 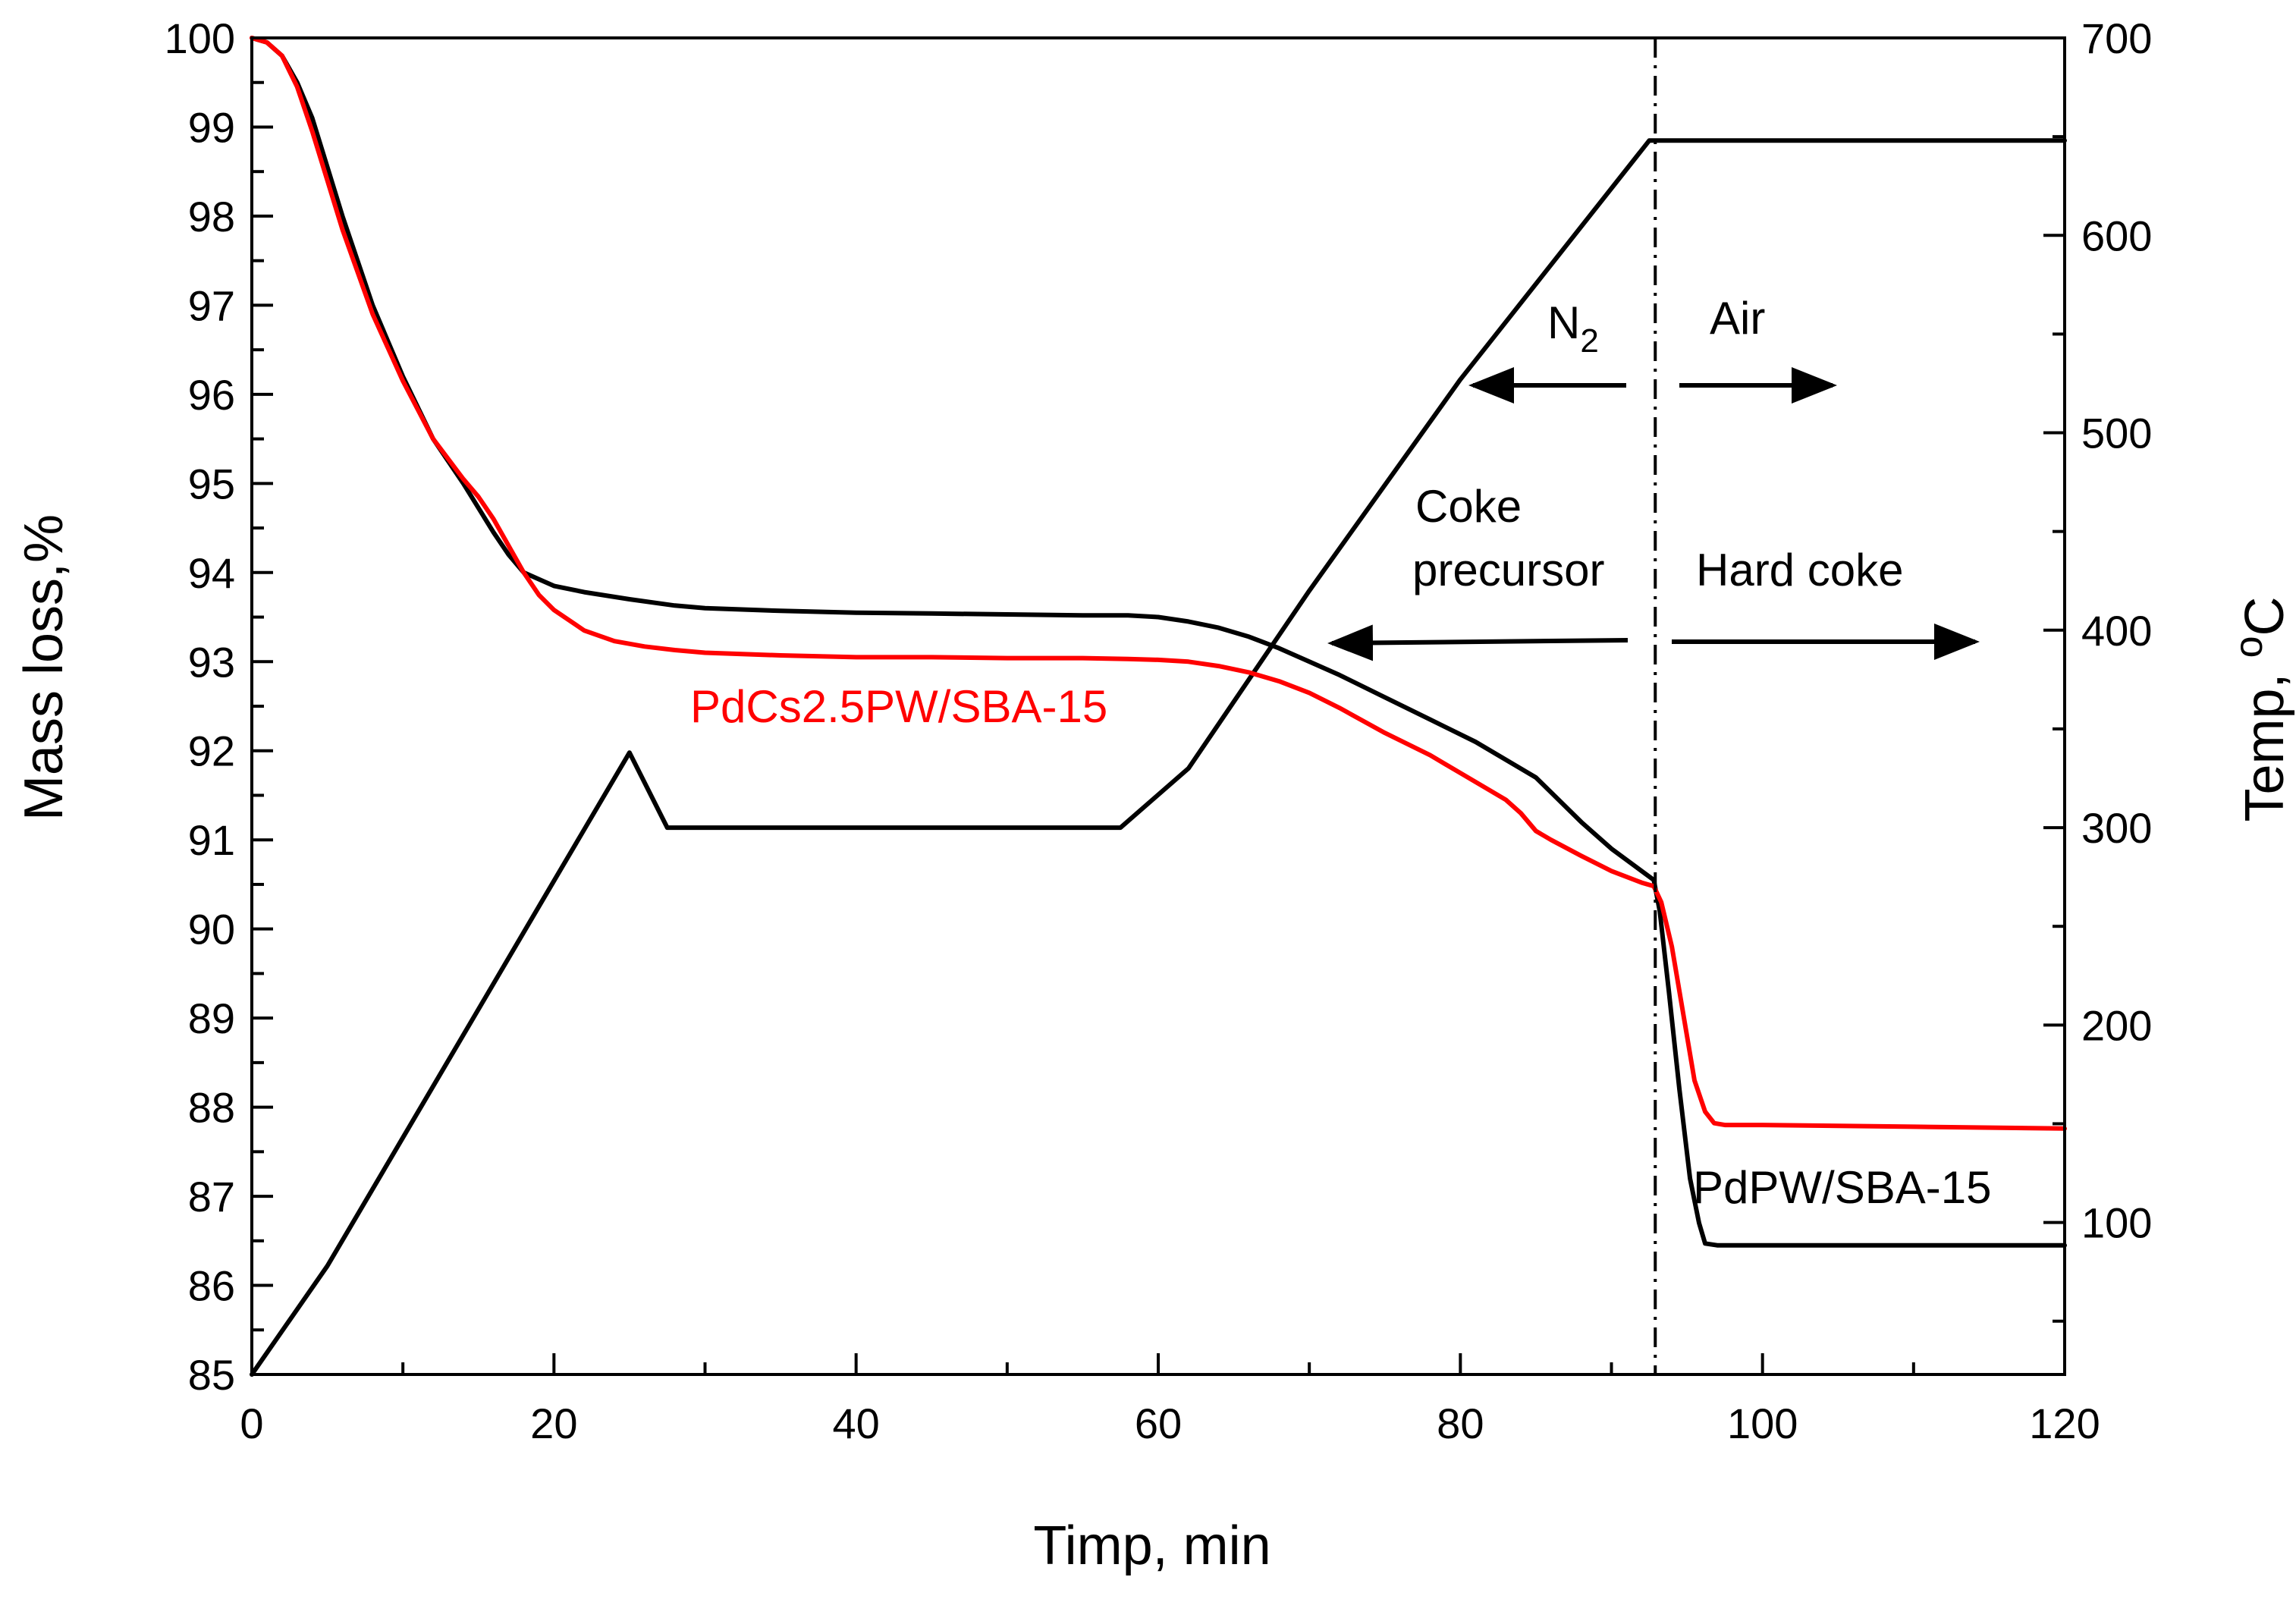 I want to click on y-left-tick-label: 100, so click(x=200, y=38).